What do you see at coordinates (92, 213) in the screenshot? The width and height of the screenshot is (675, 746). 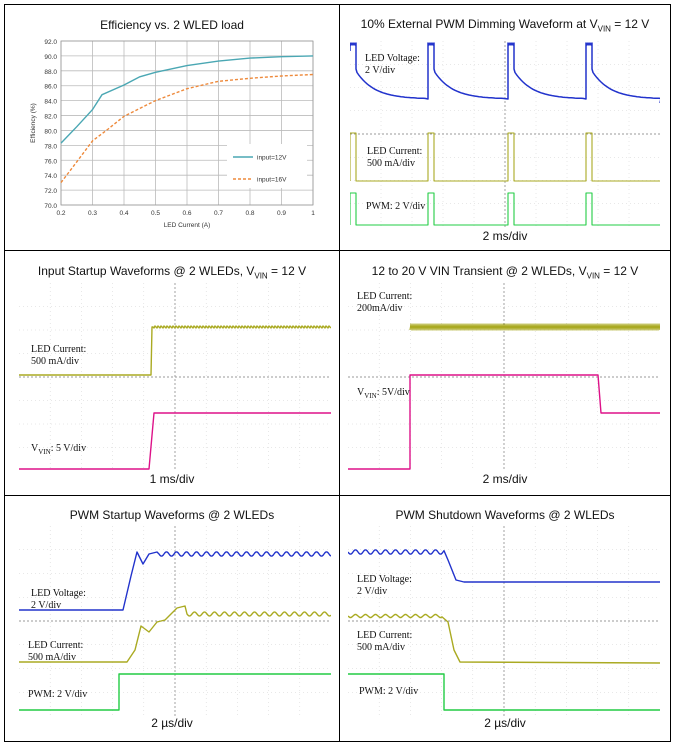 I see `x-tick-label: 0.3` at bounding box center [92, 213].